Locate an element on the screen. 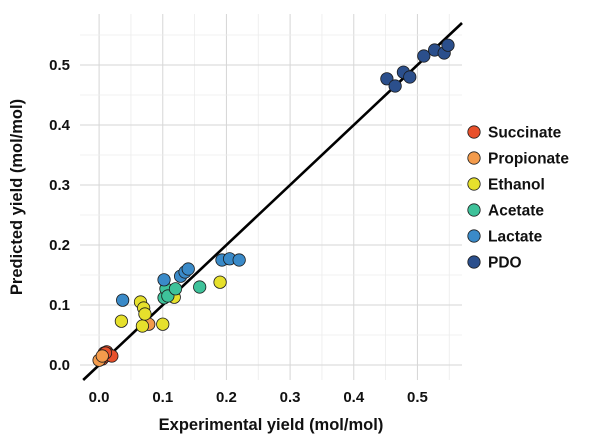 Image resolution: width=599 pixels, height=435 pixels. y-axis-title: Predicted yield (mol/mol) is located at coordinates (17, 197).